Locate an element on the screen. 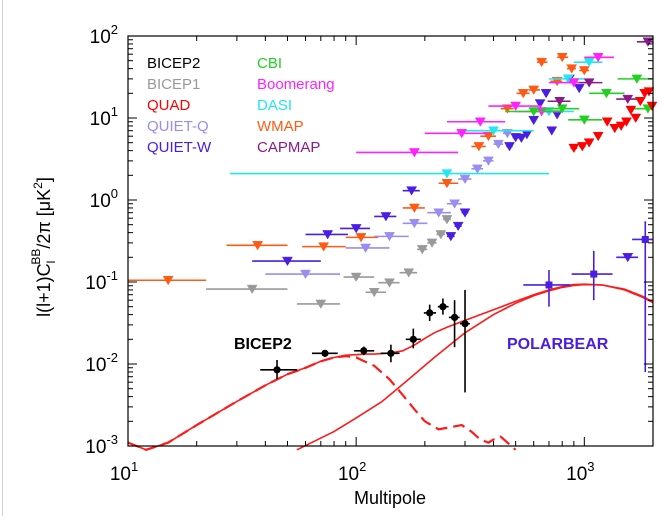 The height and width of the screenshot is (521, 663). series-capmap is located at coordinates (600, 72).